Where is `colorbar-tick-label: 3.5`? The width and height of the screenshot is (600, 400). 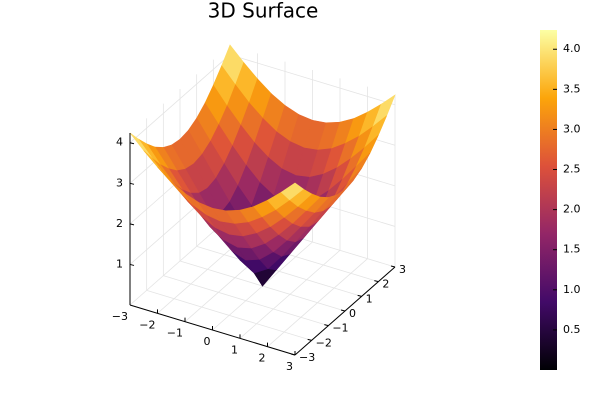 colorbar-tick-label: 3.5 is located at coordinates (572, 88).